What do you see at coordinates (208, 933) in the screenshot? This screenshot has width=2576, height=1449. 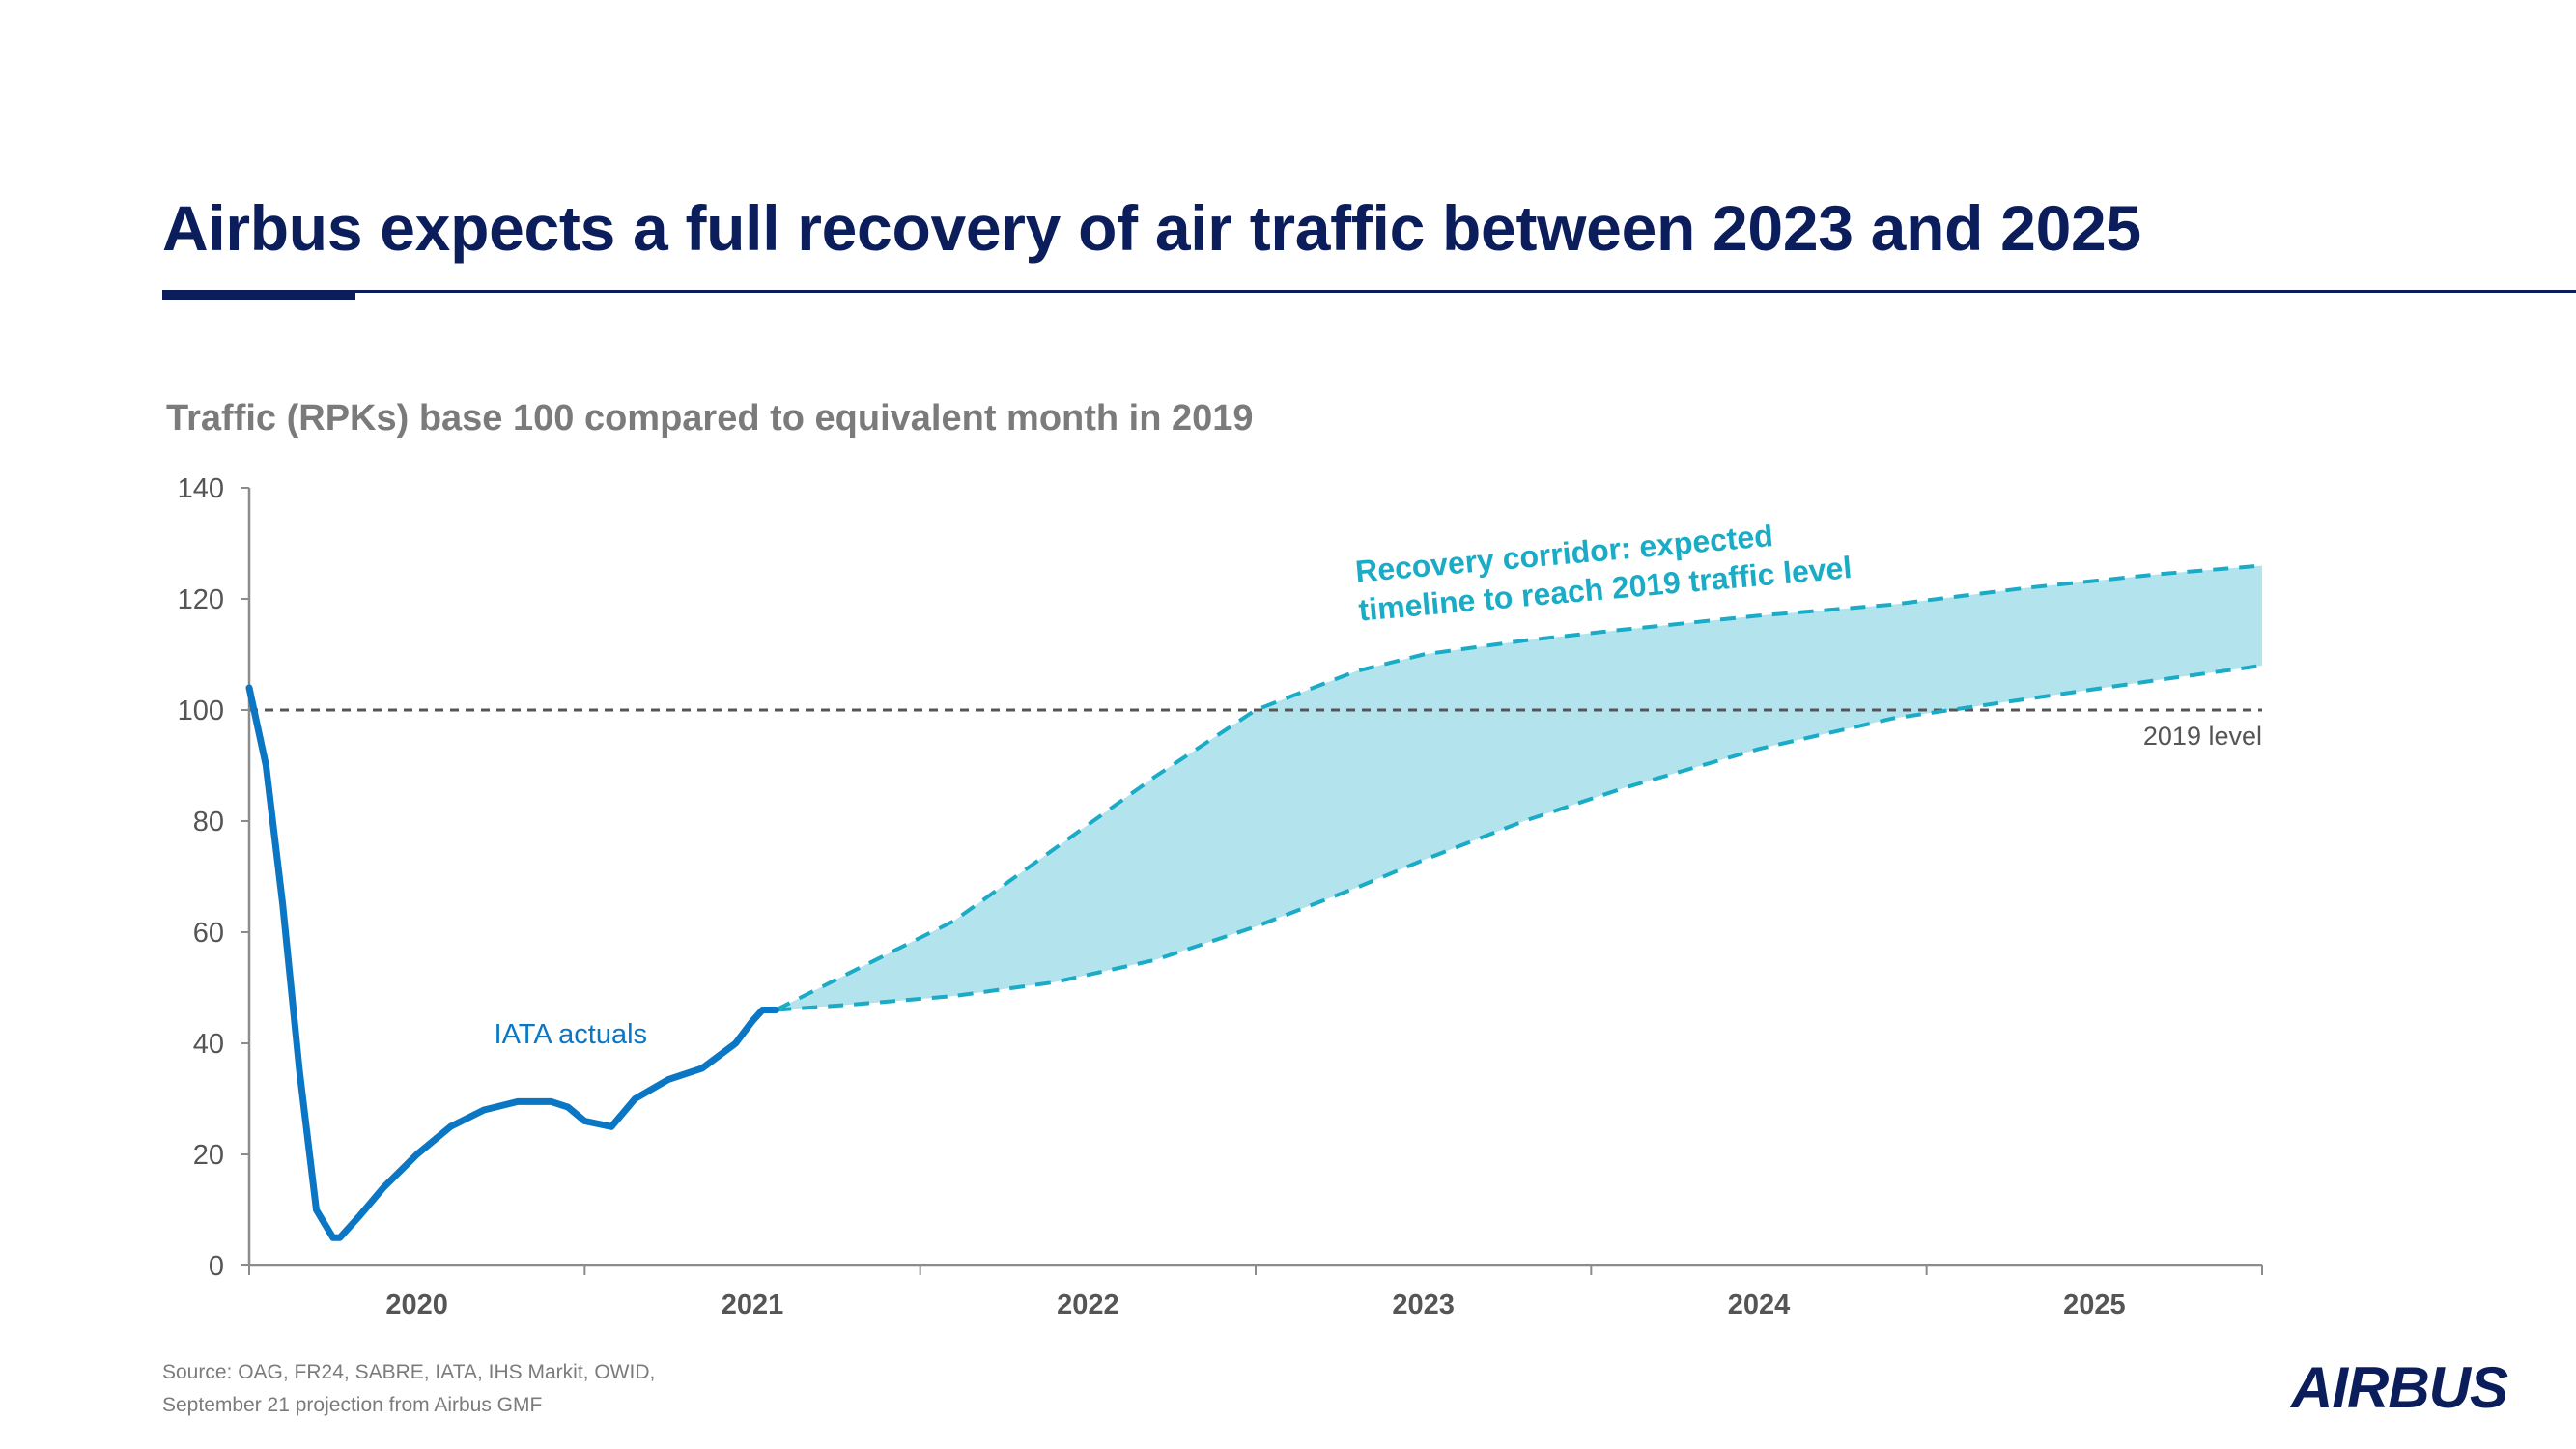 I see `y-tick-label: 60` at bounding box center [208, 933].